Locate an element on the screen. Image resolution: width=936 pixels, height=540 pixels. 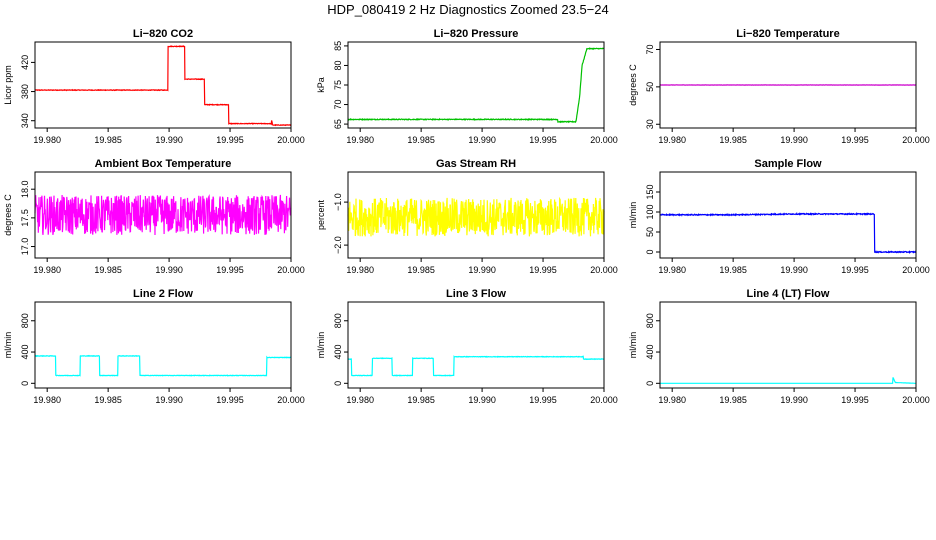
y-tick-label: 17.0 is located at coordinates (25, 247).